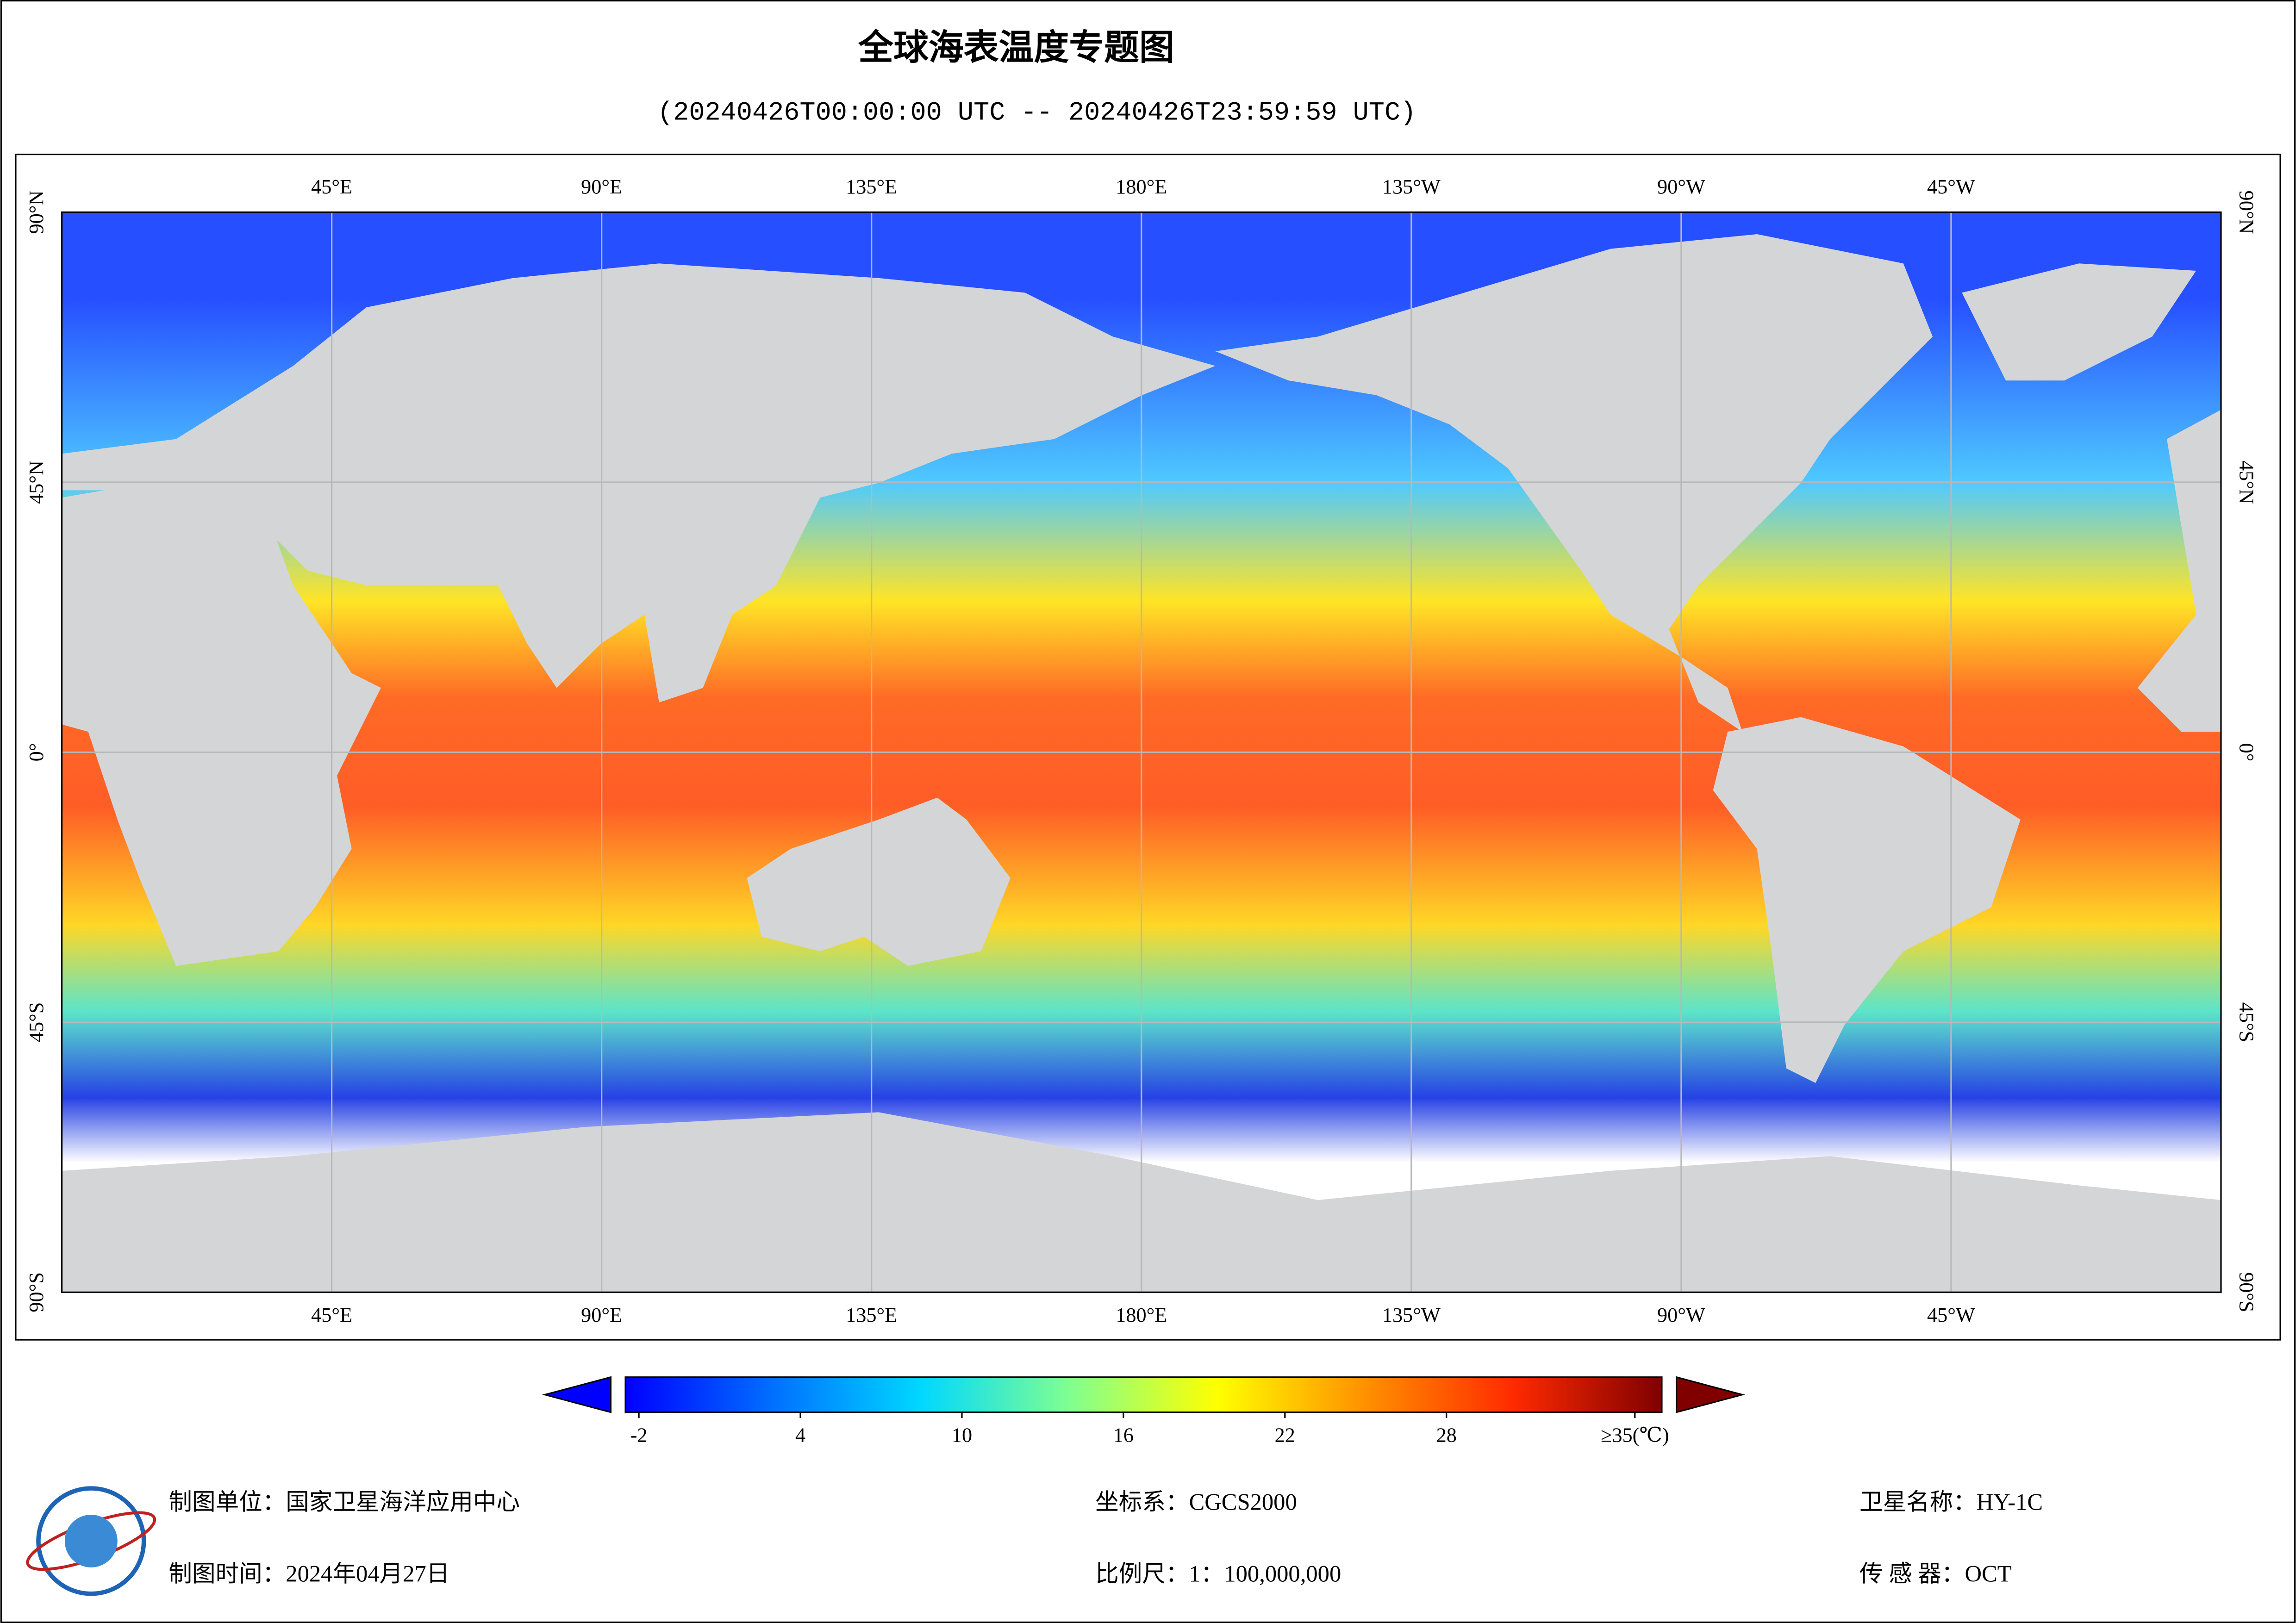 This screenshot has width=2296, height=1623. I want to click on lat-label-left: 90°N, so click(36, 212).